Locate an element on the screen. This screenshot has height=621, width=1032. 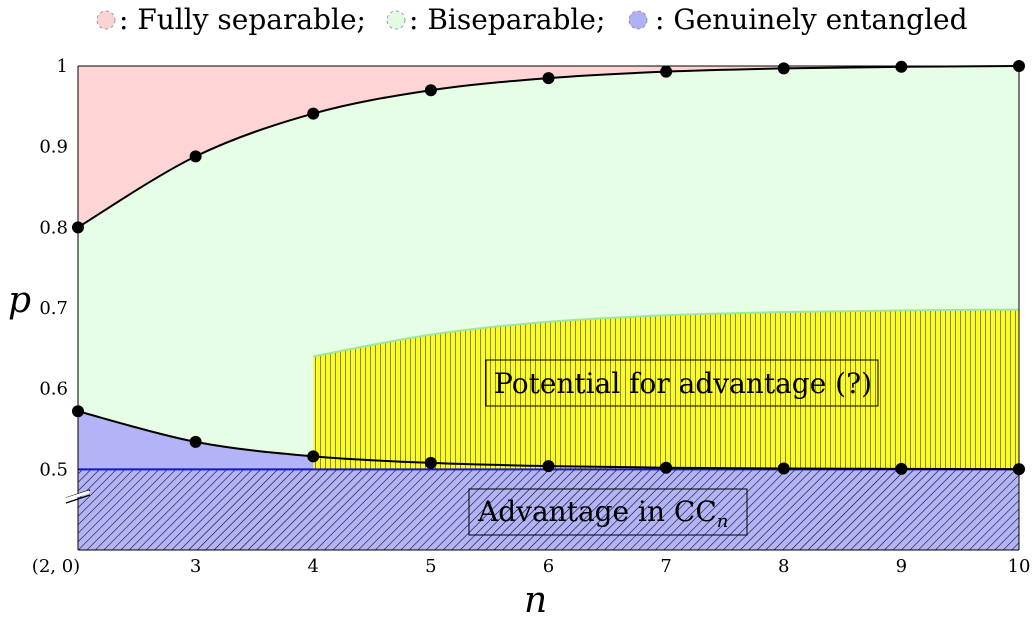
region-genuinely-entangled is located at coordinates (548, 440).